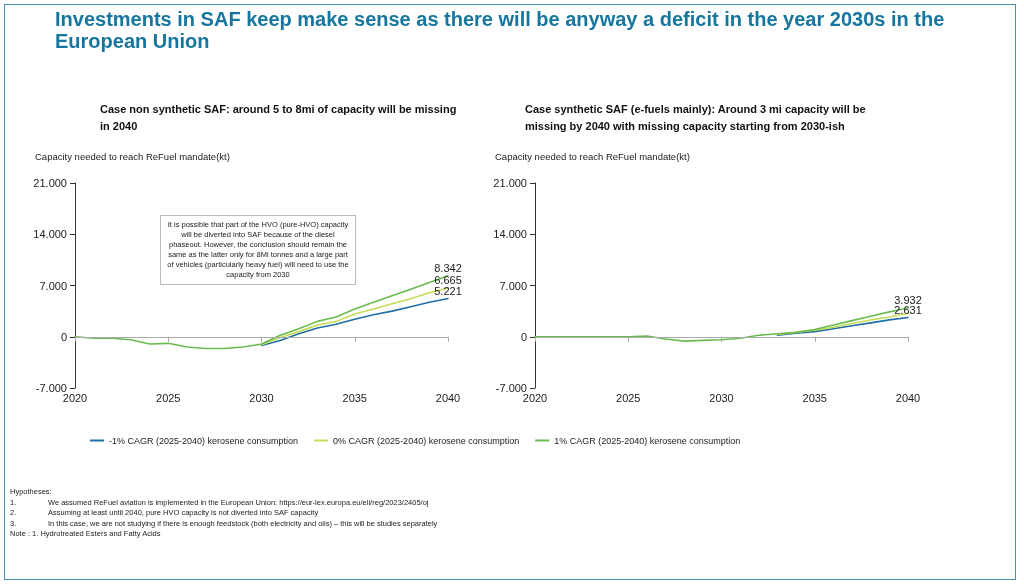 The width and height of the screenshot is (1024, 586). I want to click on chart-title: Case synthetic SAF (e-fuels mainly): Around 3 mi capacity will be missing by 2040 with missing capacity starting from 2030-ish, so click(697, 117).